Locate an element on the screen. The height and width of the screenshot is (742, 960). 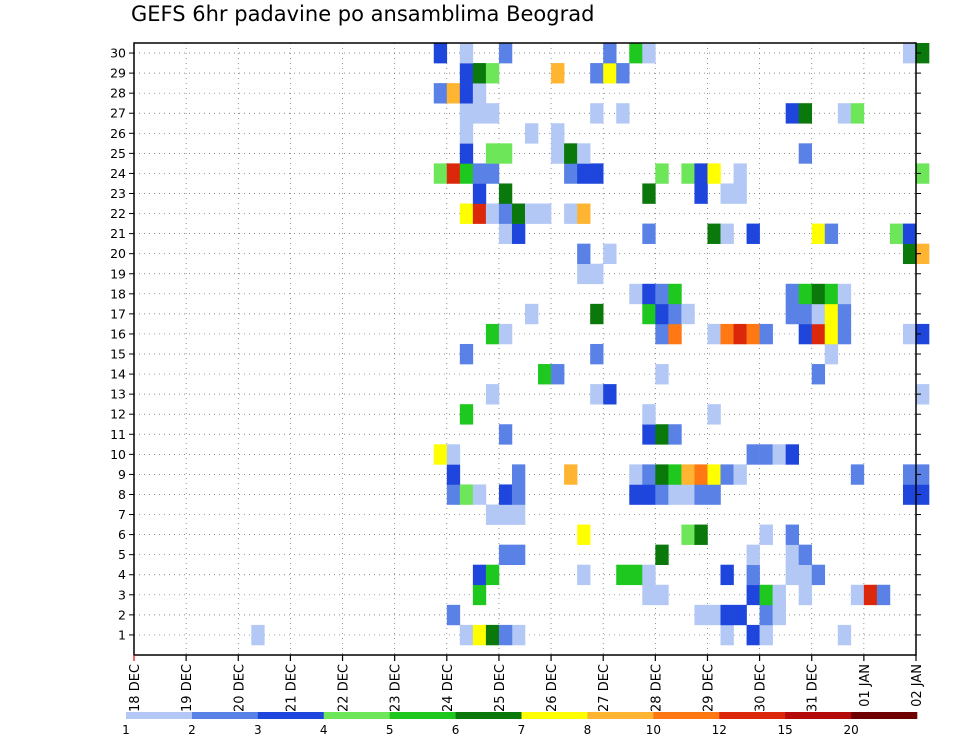
legend-label: 3 is located at coordinates (258, 730).